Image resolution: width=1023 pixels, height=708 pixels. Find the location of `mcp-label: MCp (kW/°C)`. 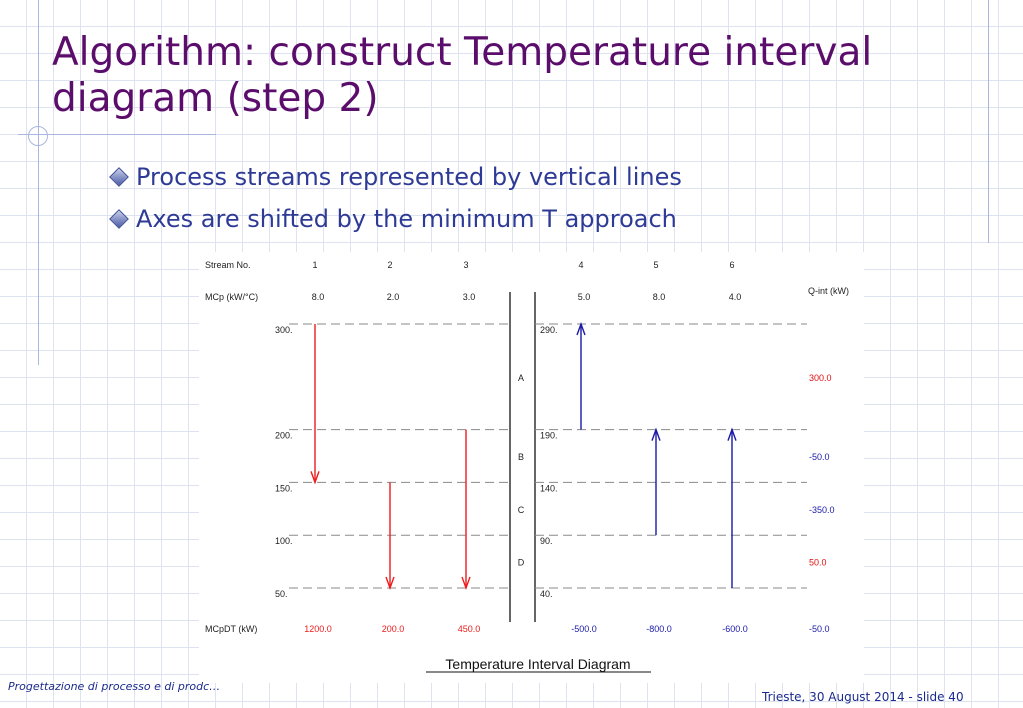

mcp-label: MCp (kW/°C) is located at coordinates (231, 297).